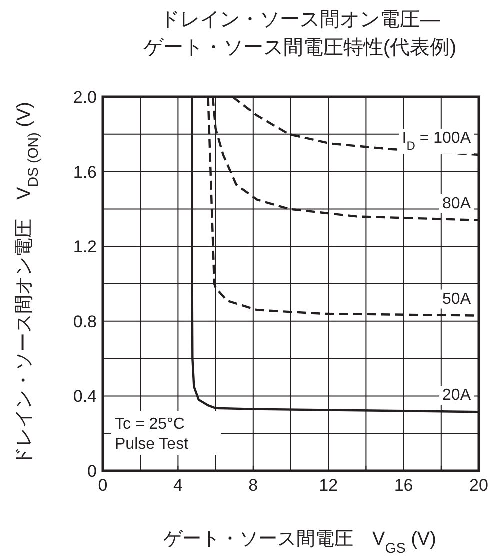  What do you see at coordinates (457, 299) in the screenshot?
I see `series-label: 50A` at bounding box center [457, 299].